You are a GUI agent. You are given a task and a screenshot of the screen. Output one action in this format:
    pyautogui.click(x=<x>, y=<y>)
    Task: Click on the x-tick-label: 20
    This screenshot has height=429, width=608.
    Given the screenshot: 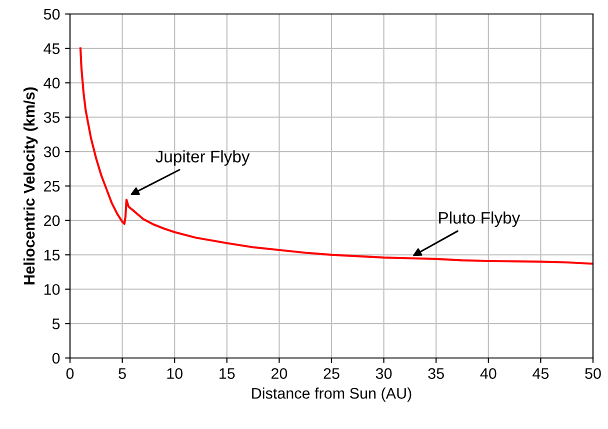 What is the action you would take?
    pyautogui.click(x=279, y=373)
    